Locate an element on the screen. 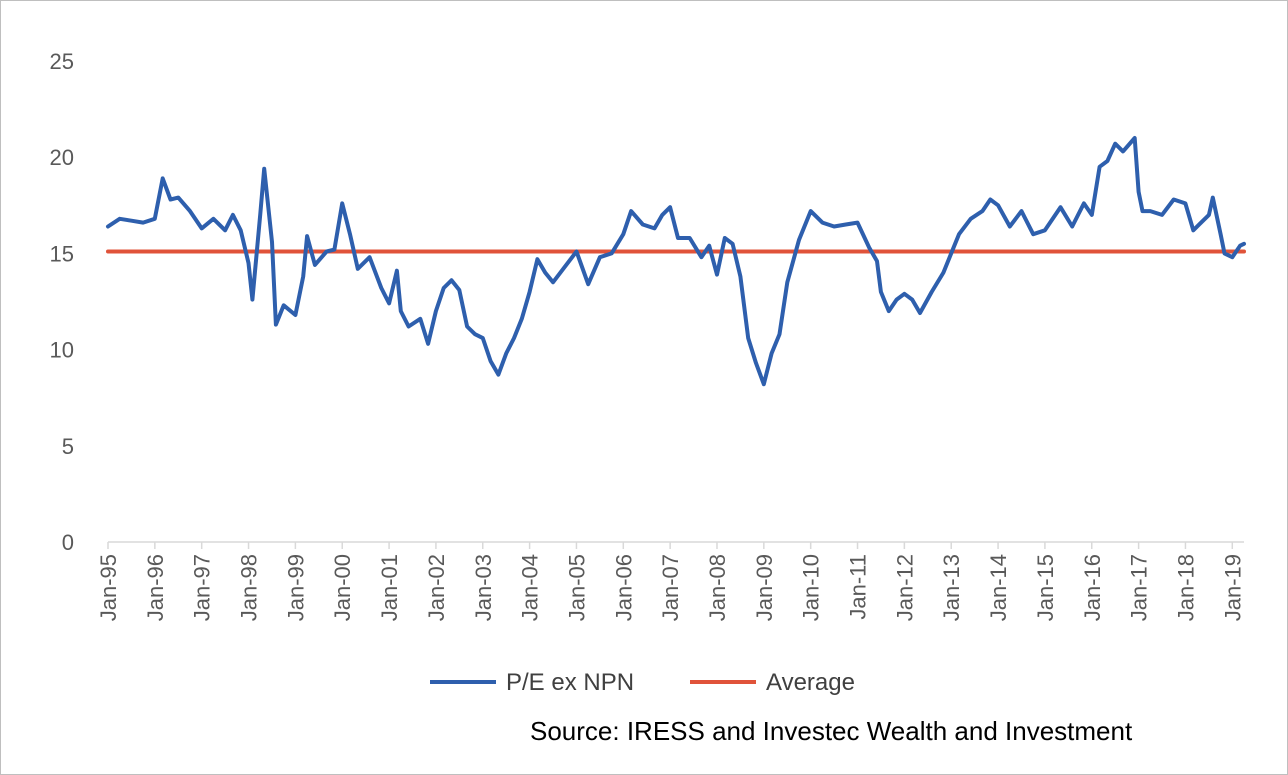 This screenshot has width=1288, height=775. x-tick-label: Jan-07 is located at coordinates (670, 587).